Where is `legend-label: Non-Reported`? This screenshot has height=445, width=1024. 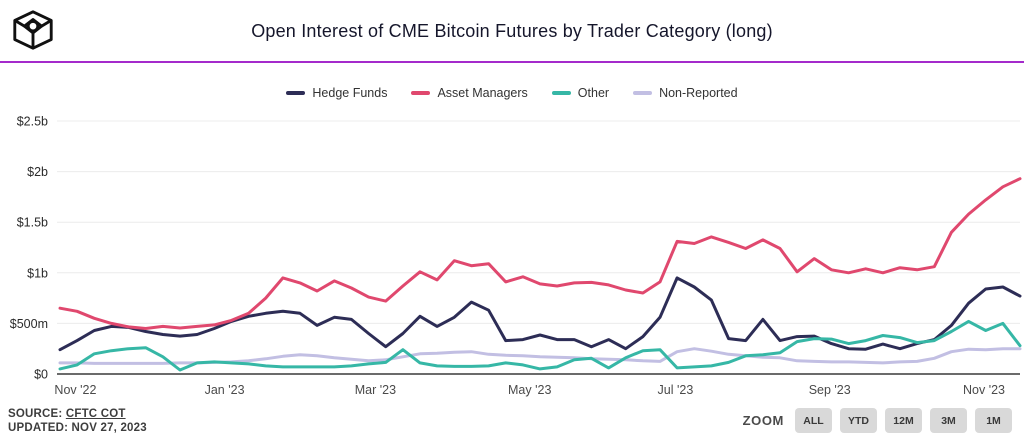
legend-label: Non-Reported is located at coordinates (698, 93).